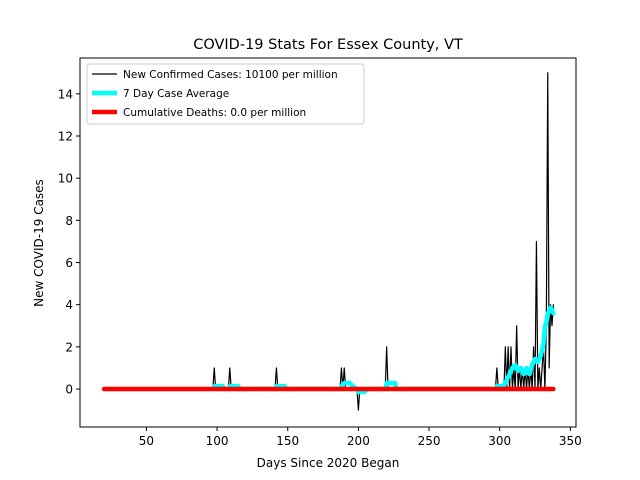  Describe the element at coordinates (69, 263) in the screenshot. I see `y-tick-label: 6` at that location.